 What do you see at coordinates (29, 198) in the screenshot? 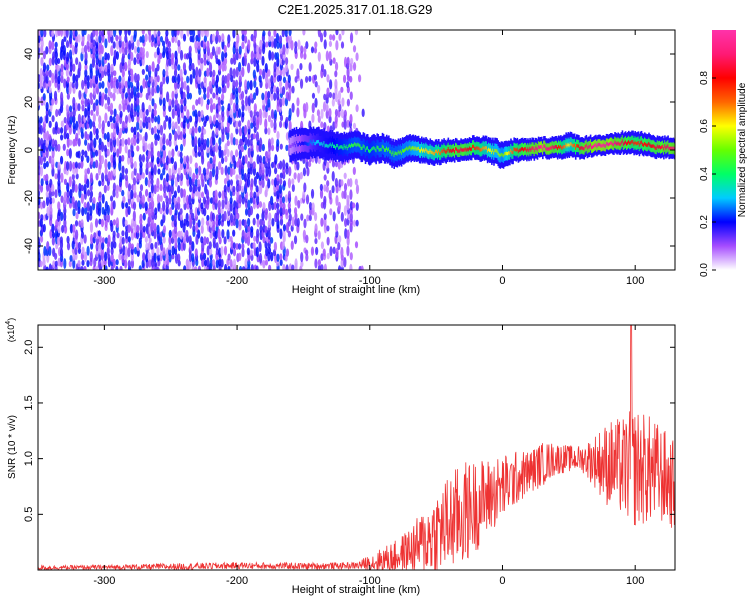
I see `y-tick-label: -20` at bounding box center [29, 198].